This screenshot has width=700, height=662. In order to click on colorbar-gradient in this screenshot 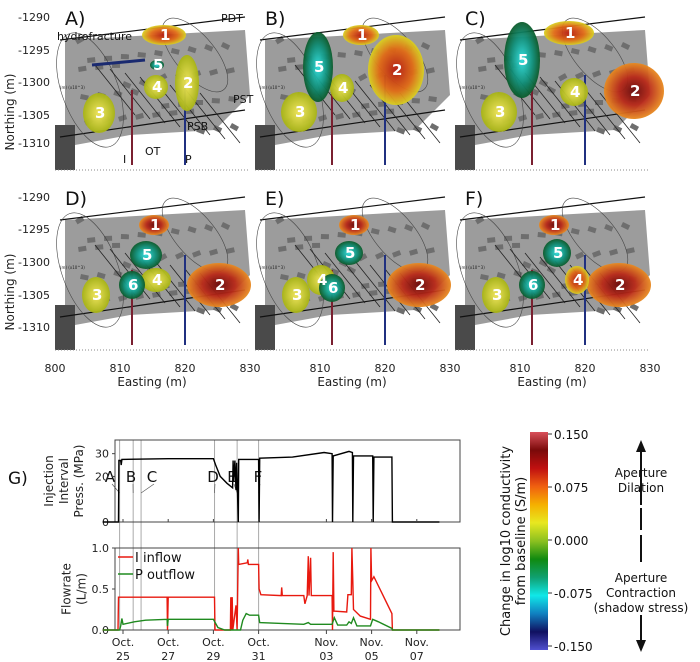, I will do `click(539, 541)`.